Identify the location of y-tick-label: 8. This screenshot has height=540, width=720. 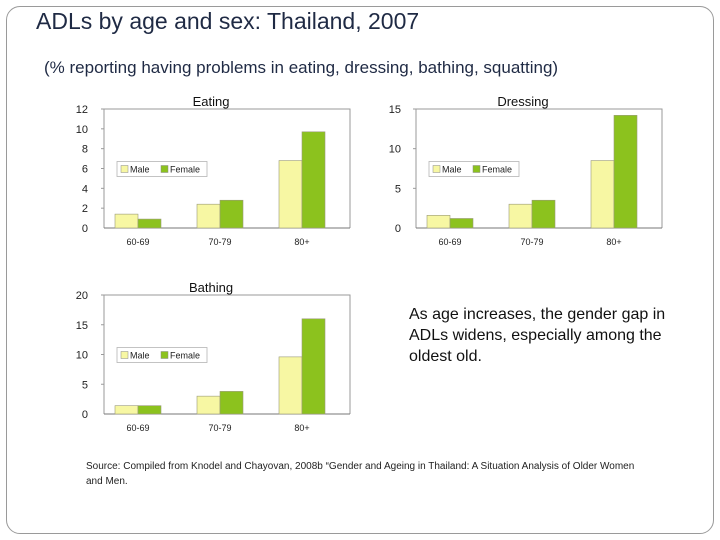
(85, 150).